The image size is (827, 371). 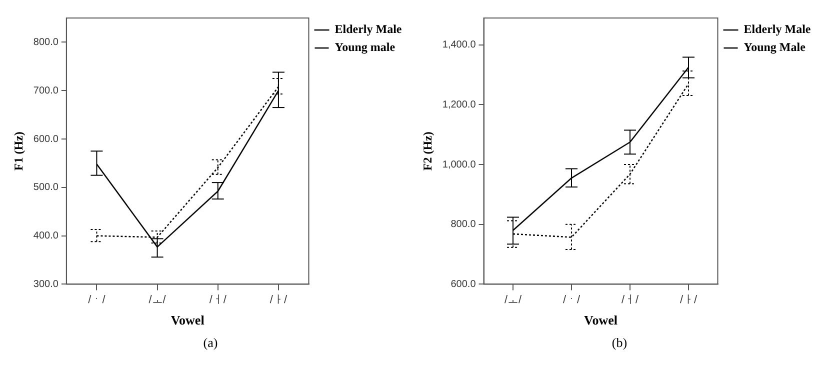 What do you see at coordinates (18, 151) in the screenshot?
I see `y-axis-title: F1 (Hz)` at bounding box center [18, 151].